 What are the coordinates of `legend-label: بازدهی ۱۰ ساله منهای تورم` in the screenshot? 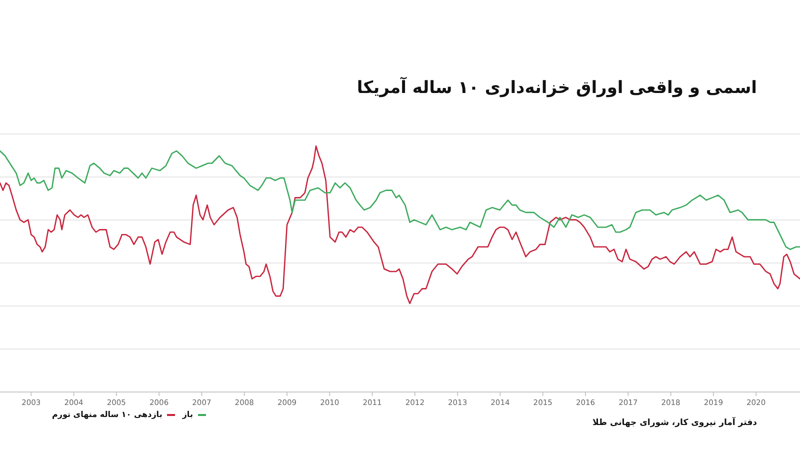 It's located at (107, 414).